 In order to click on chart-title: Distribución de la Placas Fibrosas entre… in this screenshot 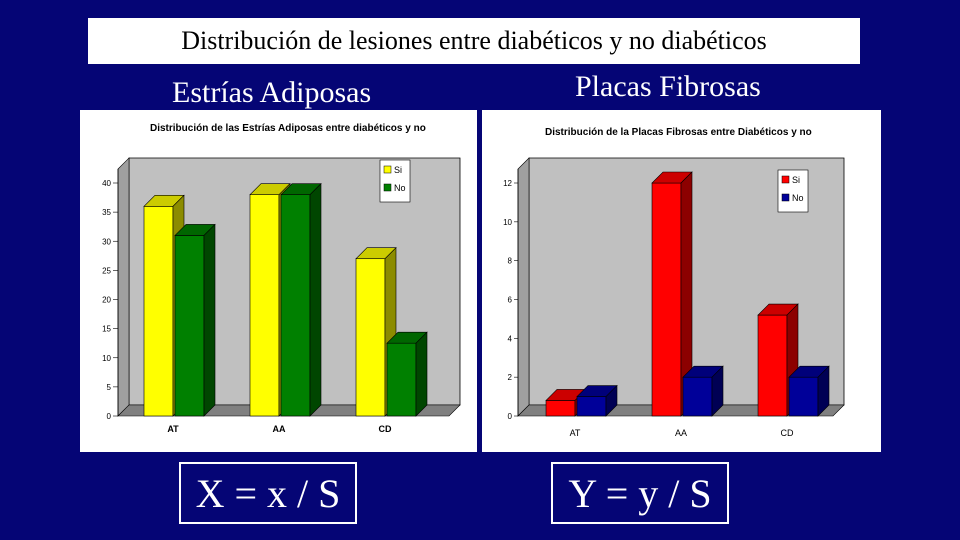, I will do `click(678, 132)`.